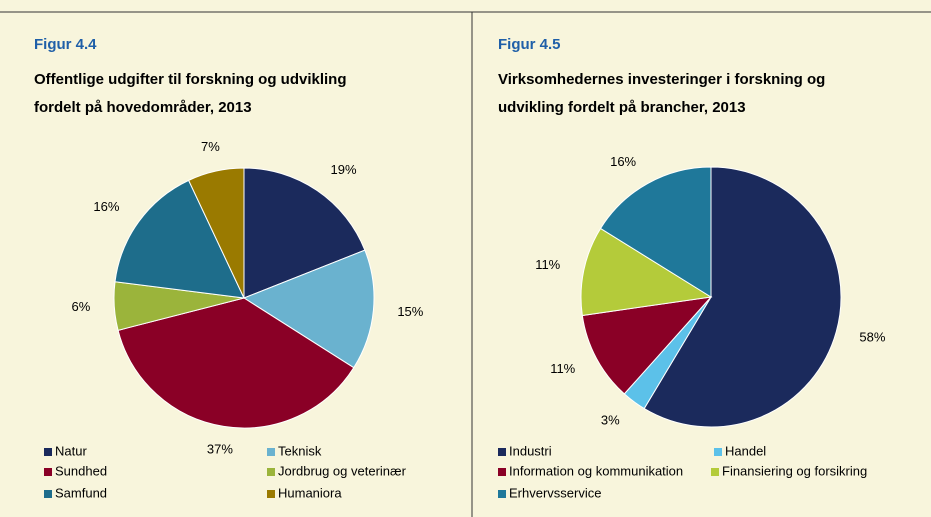 Image resolution: width=931 pixels, height=517 pixels. Describe the element at coordinates (310, 492) in the screenshot. I see `legend-label: Humaniora` at that location.